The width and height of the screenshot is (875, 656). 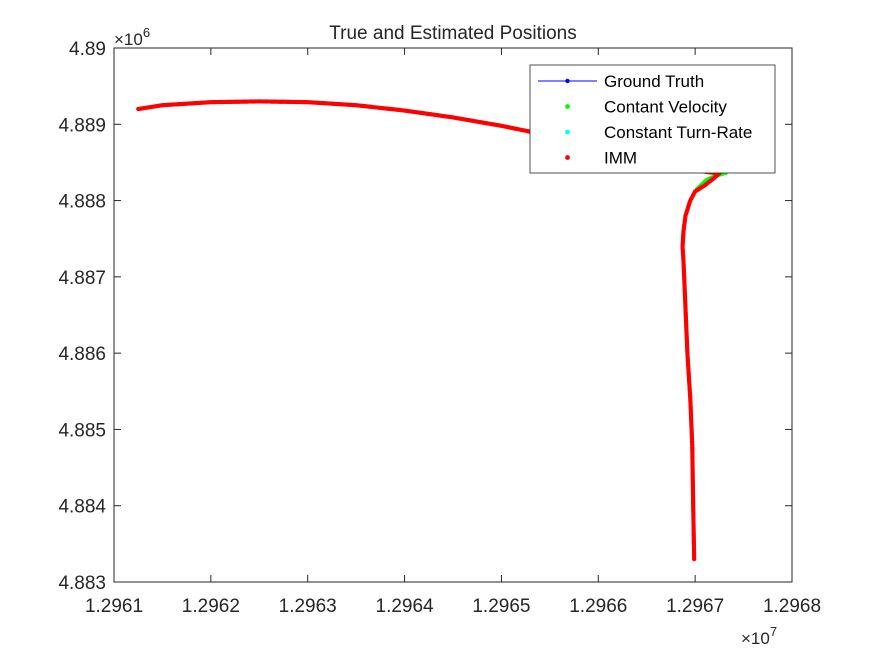 I want to click on legend-label: Ground Truth, so click(x=654, y=81).